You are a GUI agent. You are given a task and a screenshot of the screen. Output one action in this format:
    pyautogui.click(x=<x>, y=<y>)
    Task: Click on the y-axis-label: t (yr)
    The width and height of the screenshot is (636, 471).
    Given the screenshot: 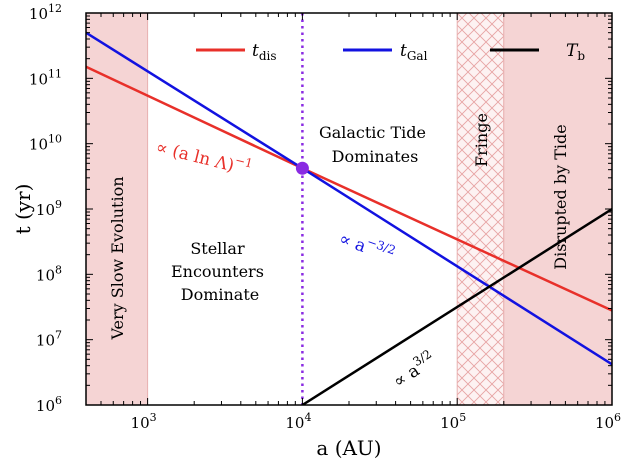 What is the action you would take?
    pyautogui.click(x=23, y=209)
    